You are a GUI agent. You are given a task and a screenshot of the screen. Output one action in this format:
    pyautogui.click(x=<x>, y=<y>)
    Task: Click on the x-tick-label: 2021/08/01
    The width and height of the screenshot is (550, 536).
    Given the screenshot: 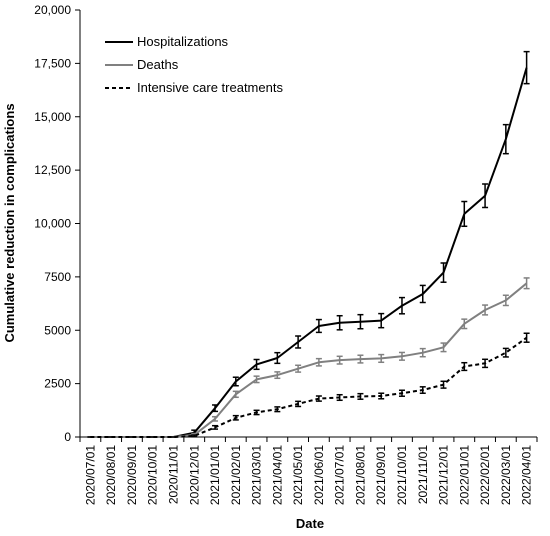 What is the action you would take?
    pyautogui.click(x=360, y=475)
    